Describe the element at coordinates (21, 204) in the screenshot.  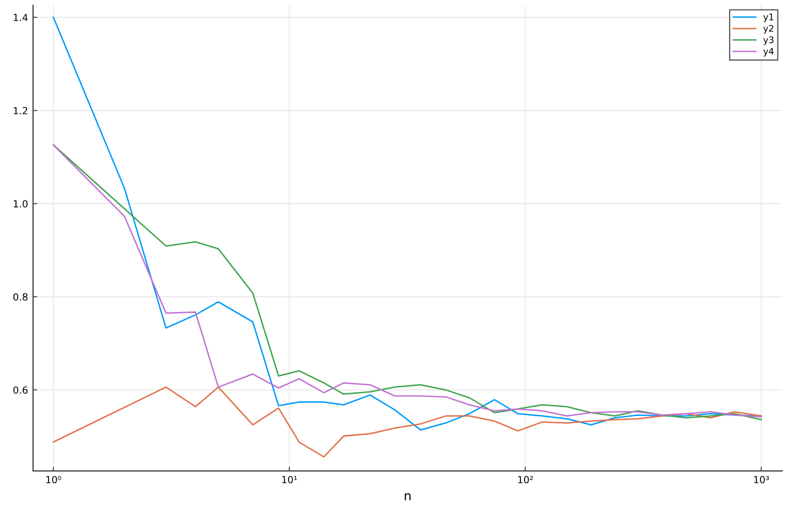
I see `y-tick-label: 1.0` at that location.